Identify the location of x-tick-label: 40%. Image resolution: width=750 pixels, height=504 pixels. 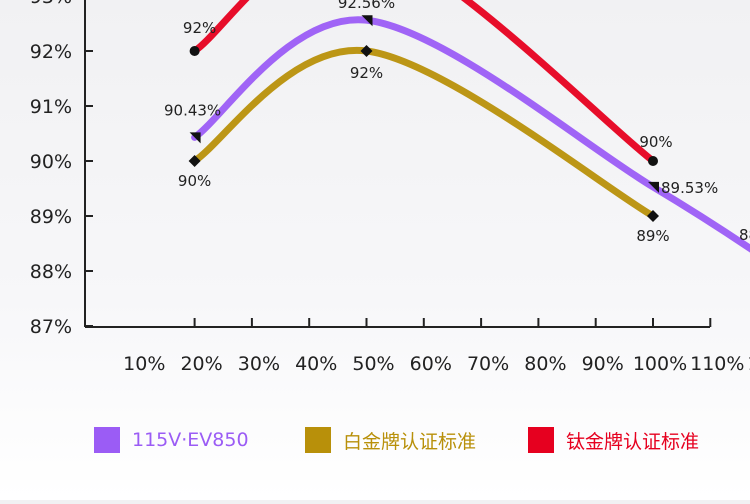
(316, 364).